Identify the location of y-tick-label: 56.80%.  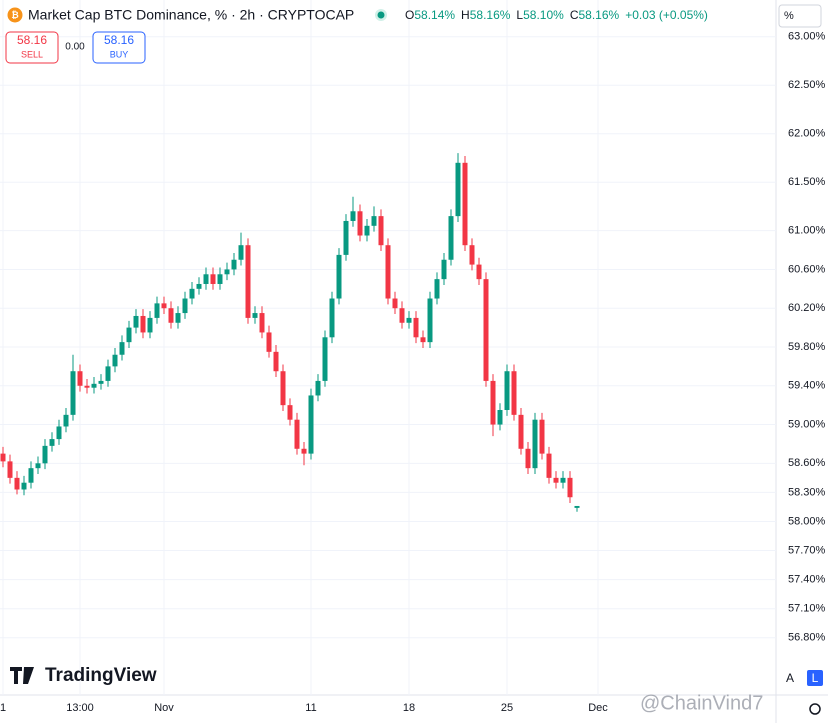
(807, 638).